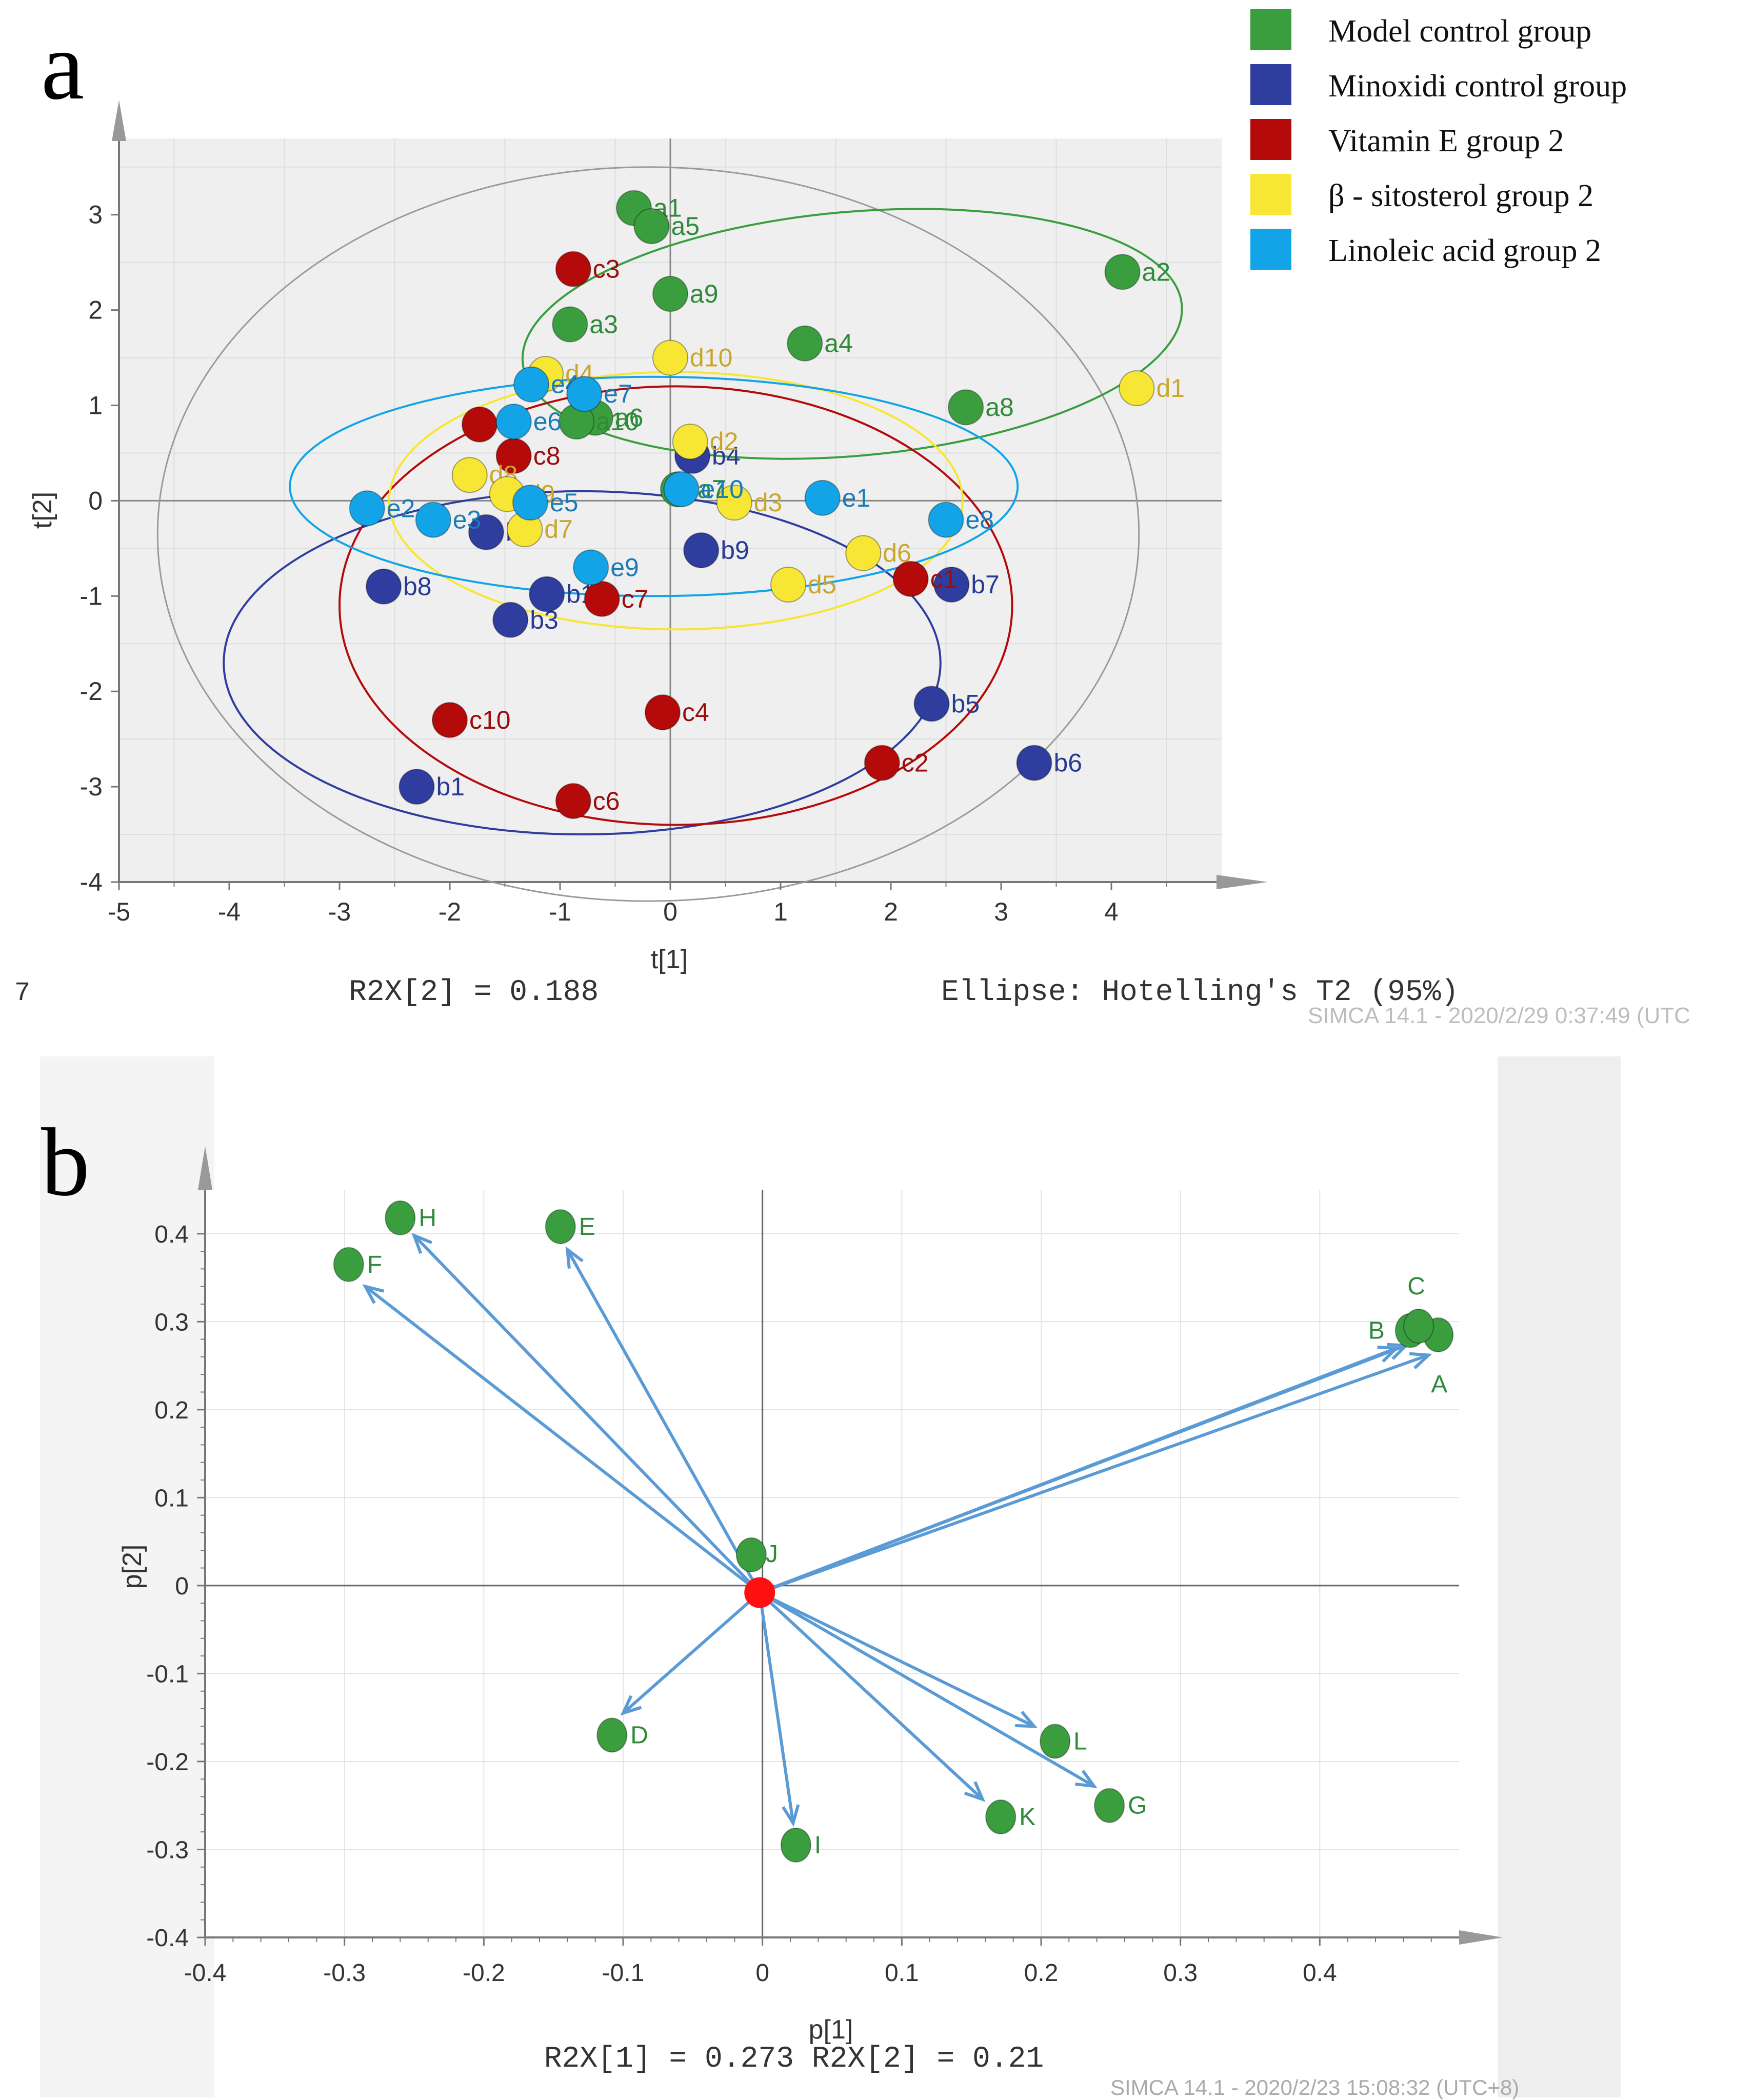 The image size is (1754, 2100). I want to click on legend-label-red: Vitamin E group 2, so click(1446, 141).